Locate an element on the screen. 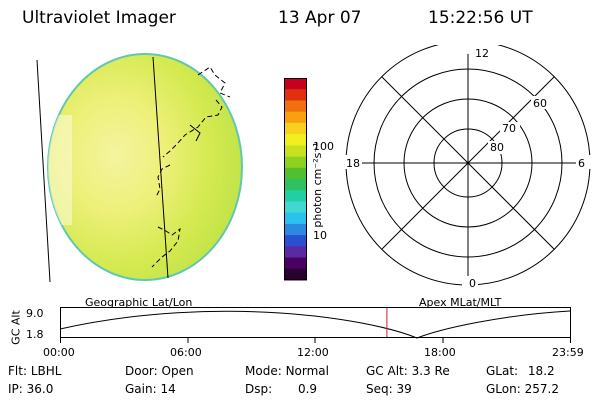 This screenshot has width=600, height=400. alt-tick-1_8: 1.8 is located at coordinates (35, 334).